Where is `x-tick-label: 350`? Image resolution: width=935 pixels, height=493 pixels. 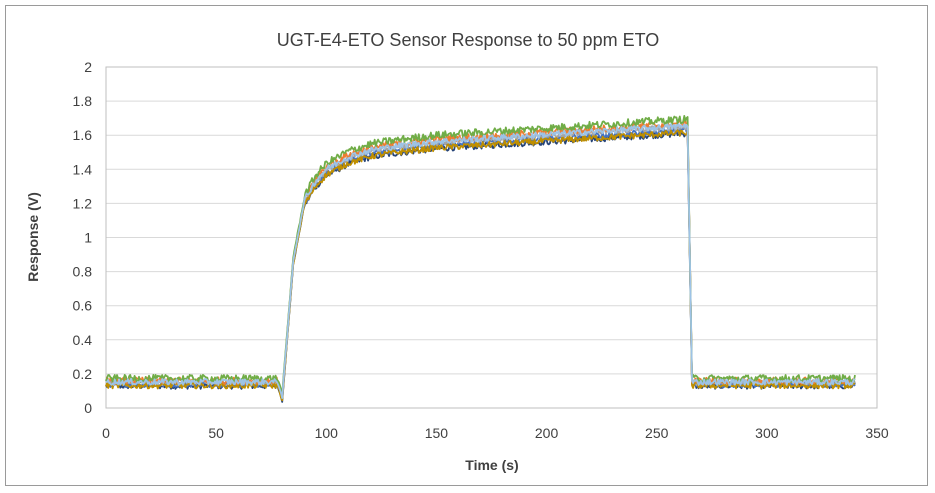 x-tick-label: 350 is located at coordinates (877, 433).